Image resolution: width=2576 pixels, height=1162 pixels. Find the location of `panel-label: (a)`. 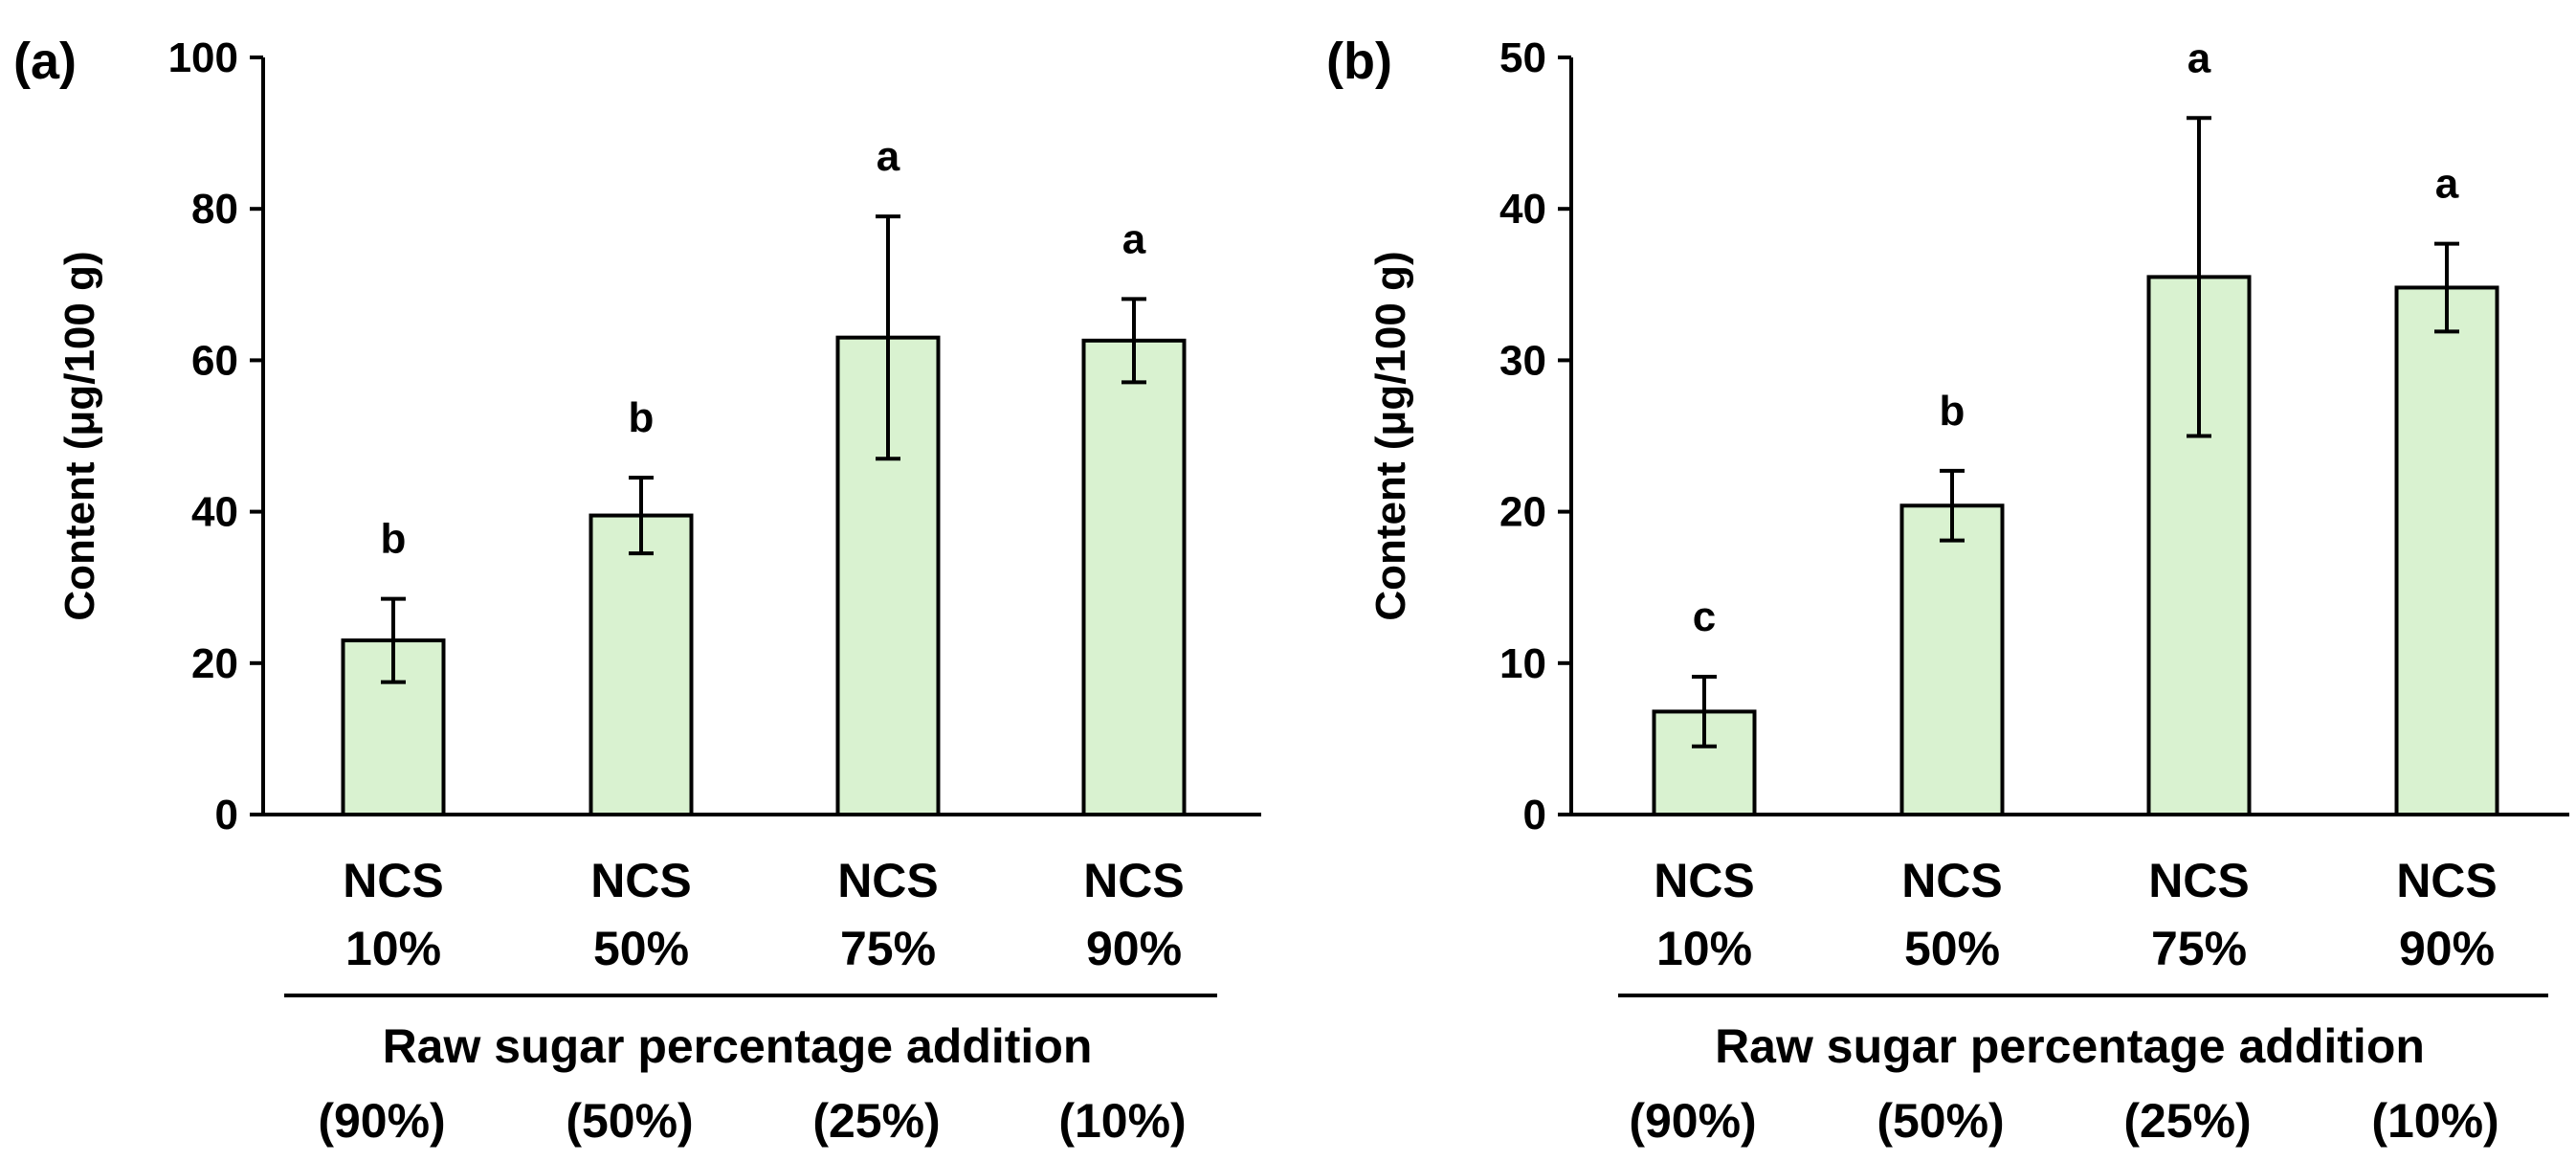

panel-label: (a) is located at coordinates (45, 61).